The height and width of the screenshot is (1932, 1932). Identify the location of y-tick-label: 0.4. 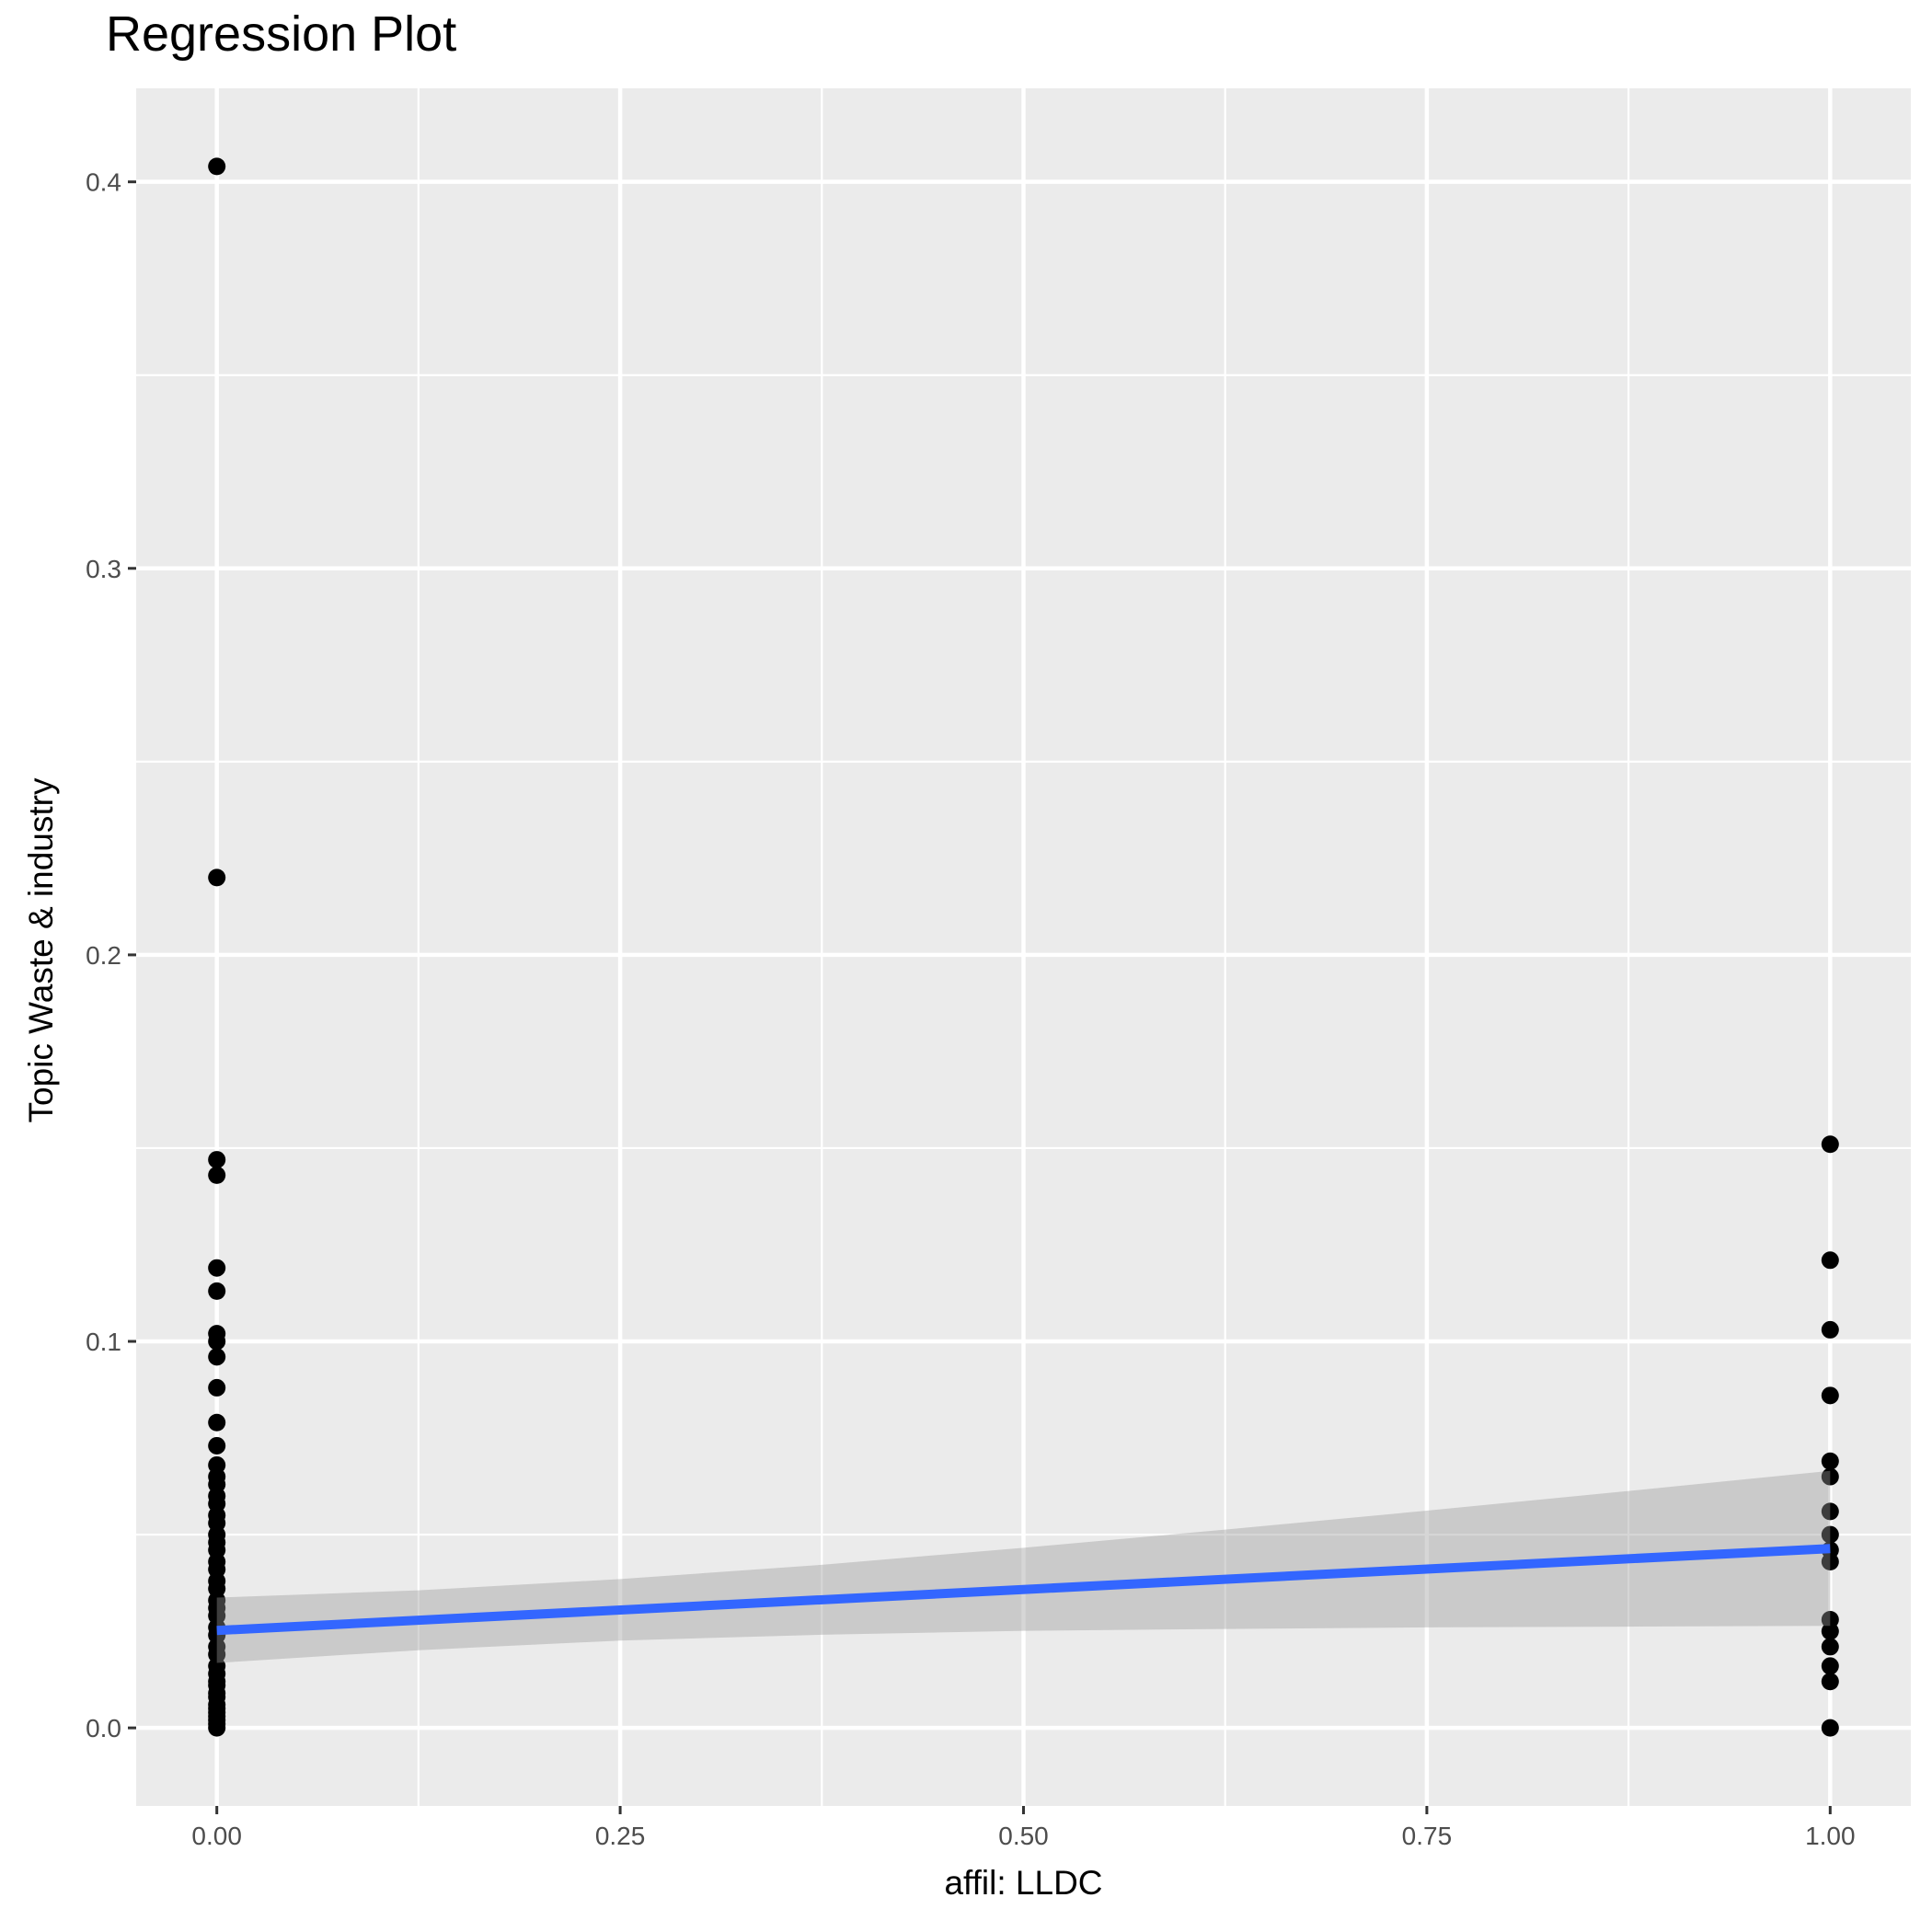
(103, 182).